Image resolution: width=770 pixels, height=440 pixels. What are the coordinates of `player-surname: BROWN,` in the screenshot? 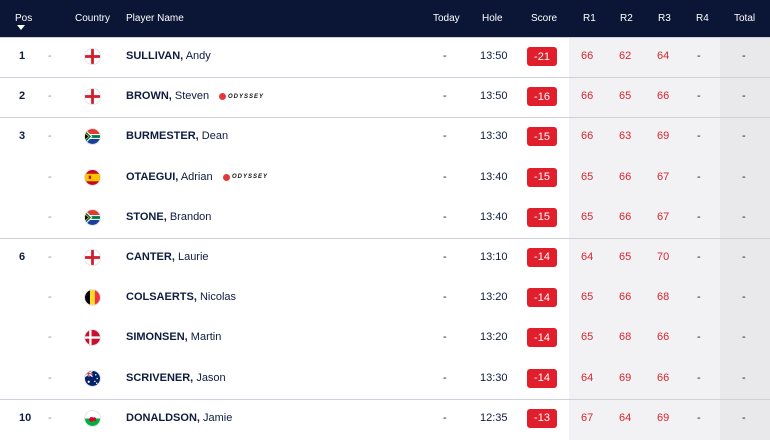 It's located at (149, 96).